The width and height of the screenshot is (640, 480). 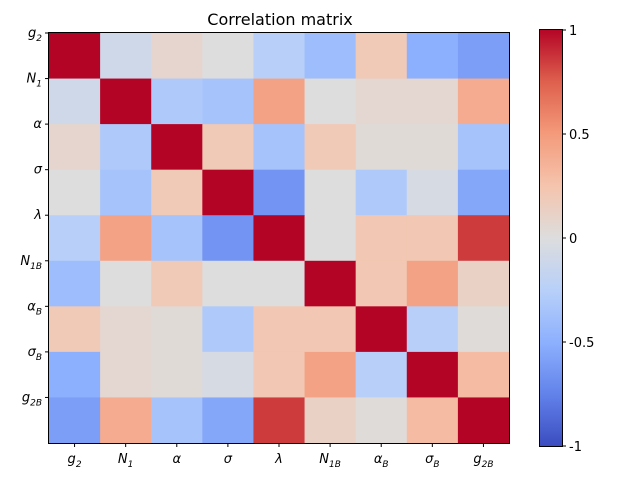 What do you see at coordinates (432, 329) in the screenshot?
I see `heatmap-cell-αB-σB` at bounding box center [432, 329].